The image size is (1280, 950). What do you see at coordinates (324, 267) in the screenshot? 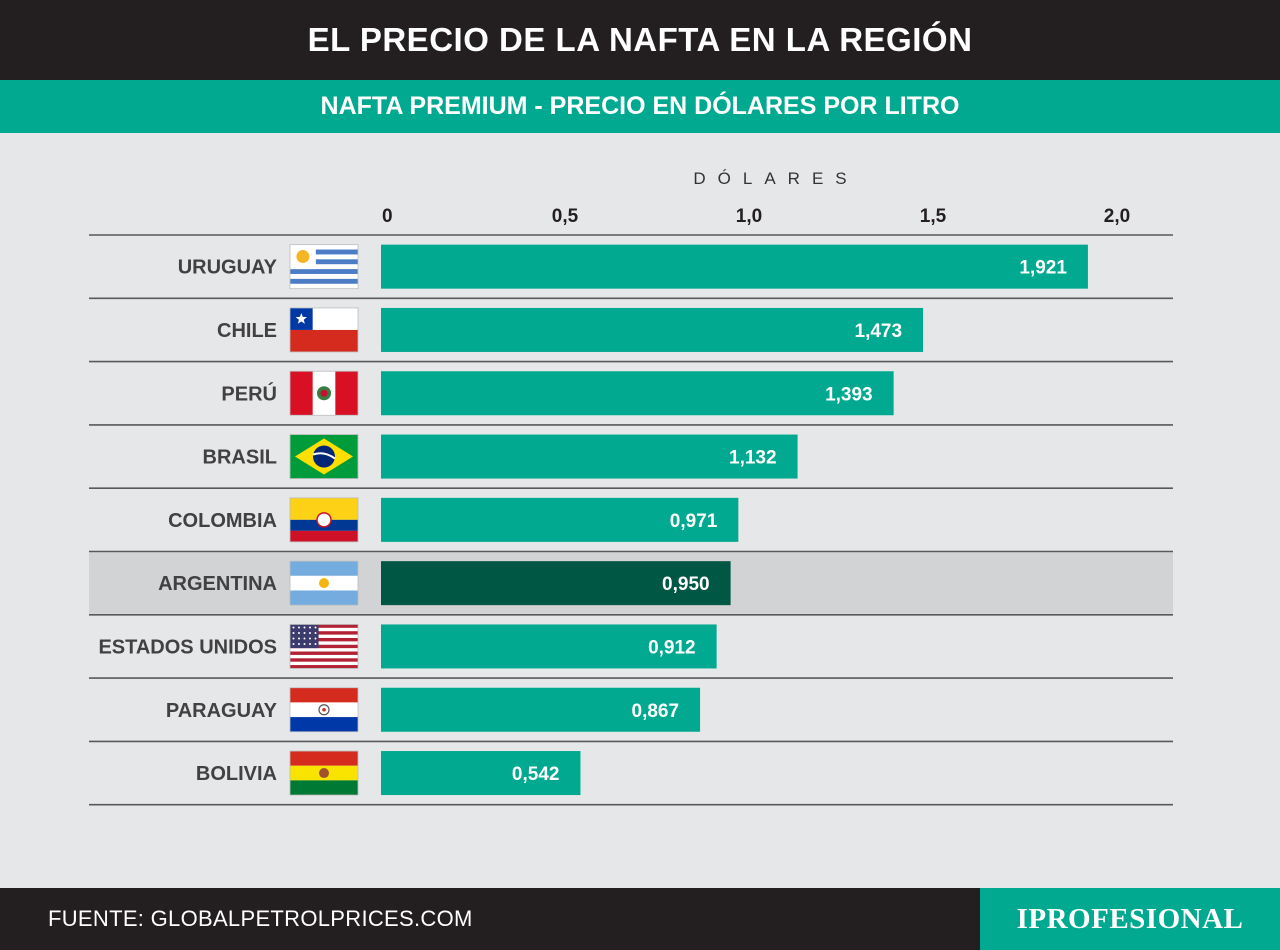
I see `uruguay-flag-icon` at bounding box center [324, 267].